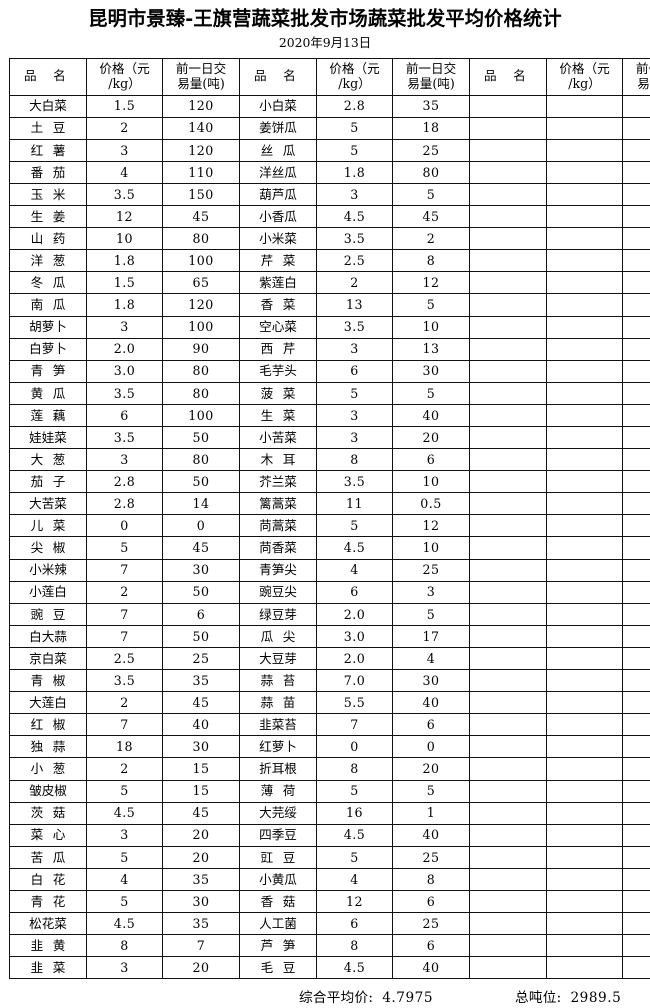 The image size is (650, 1008). Describe the element at coordinates (278, 261) in the screenshot. I see `cell-item-name: 芹 菜` at that location.